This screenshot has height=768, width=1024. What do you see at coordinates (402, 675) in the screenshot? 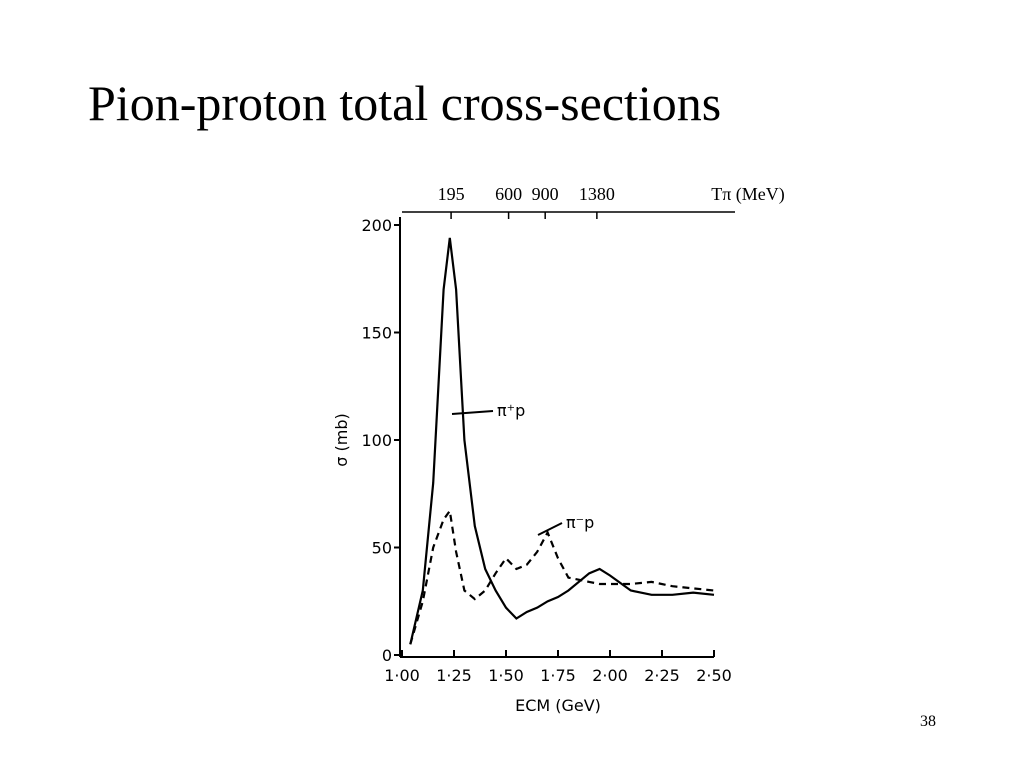
I see `x-tick-label: 1·00` at bounding box center [402, 675].